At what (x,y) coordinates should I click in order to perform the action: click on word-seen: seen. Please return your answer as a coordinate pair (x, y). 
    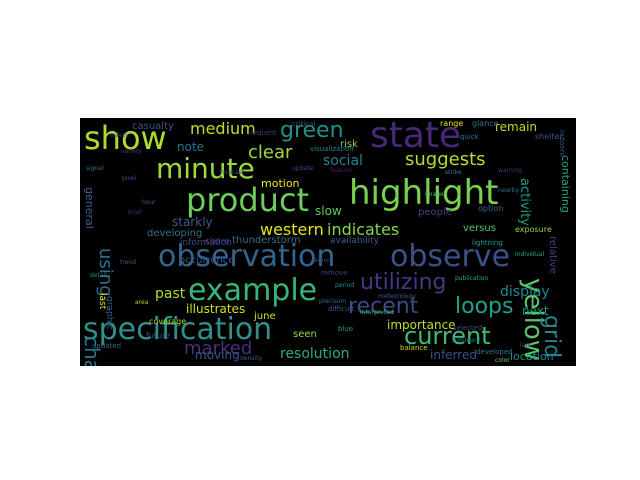
    Looking at the image, I should click on (305, 334).